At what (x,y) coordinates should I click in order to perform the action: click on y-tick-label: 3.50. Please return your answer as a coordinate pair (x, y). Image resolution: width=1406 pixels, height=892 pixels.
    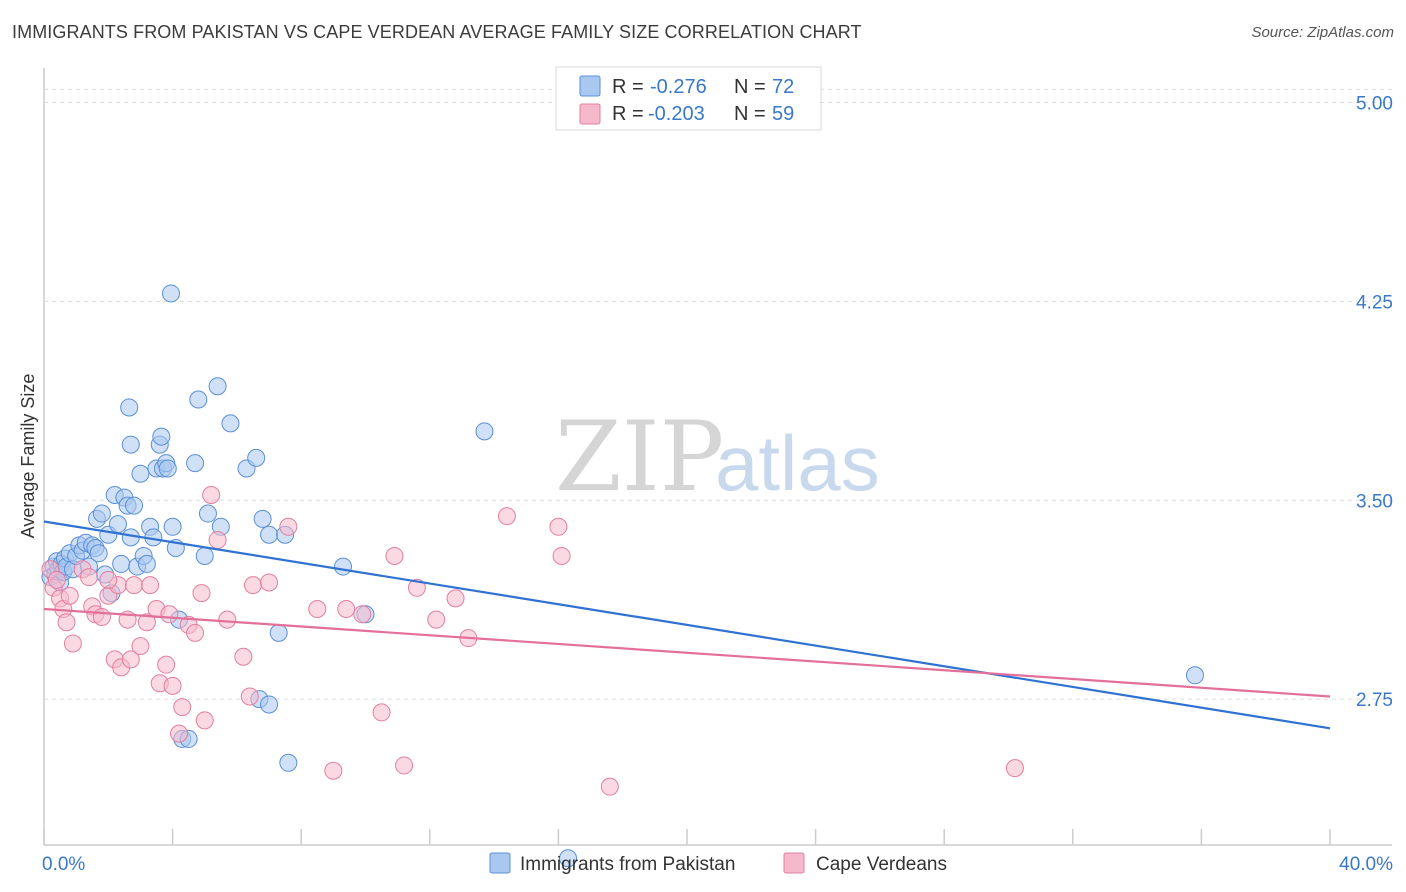
    Looking at the image, I should click on (1374, 501).